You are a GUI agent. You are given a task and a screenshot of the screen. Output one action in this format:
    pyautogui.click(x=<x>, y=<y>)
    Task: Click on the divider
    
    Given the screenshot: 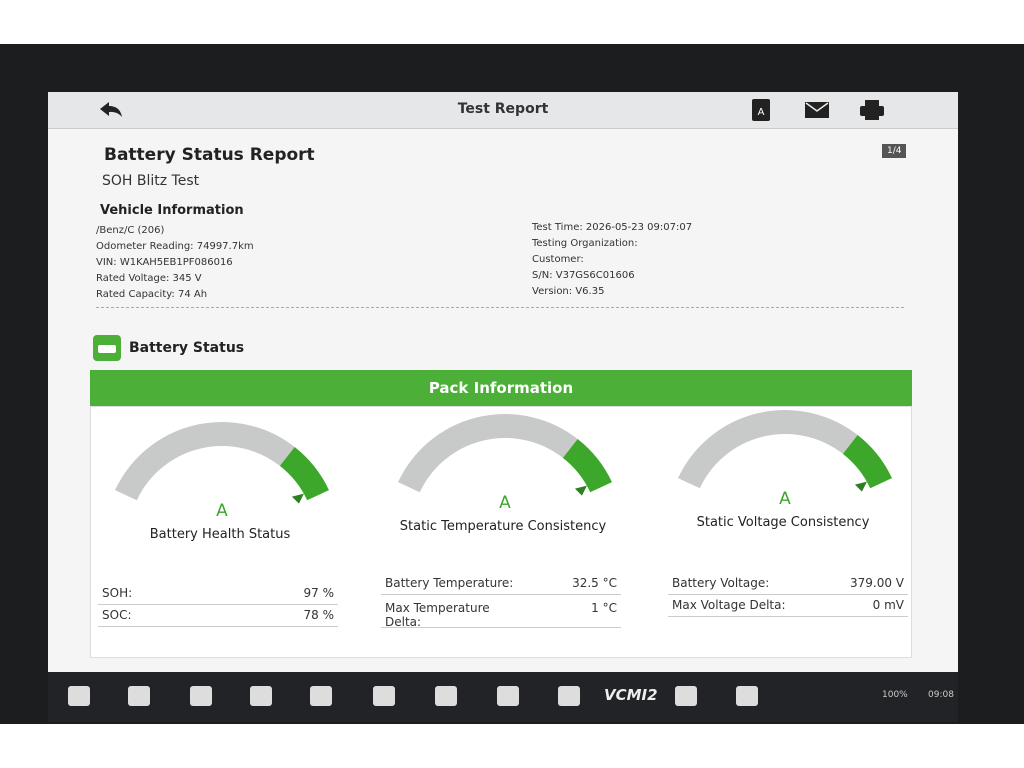 What is the action you would take?
    pyautogui.click(x=500, y=307)
    